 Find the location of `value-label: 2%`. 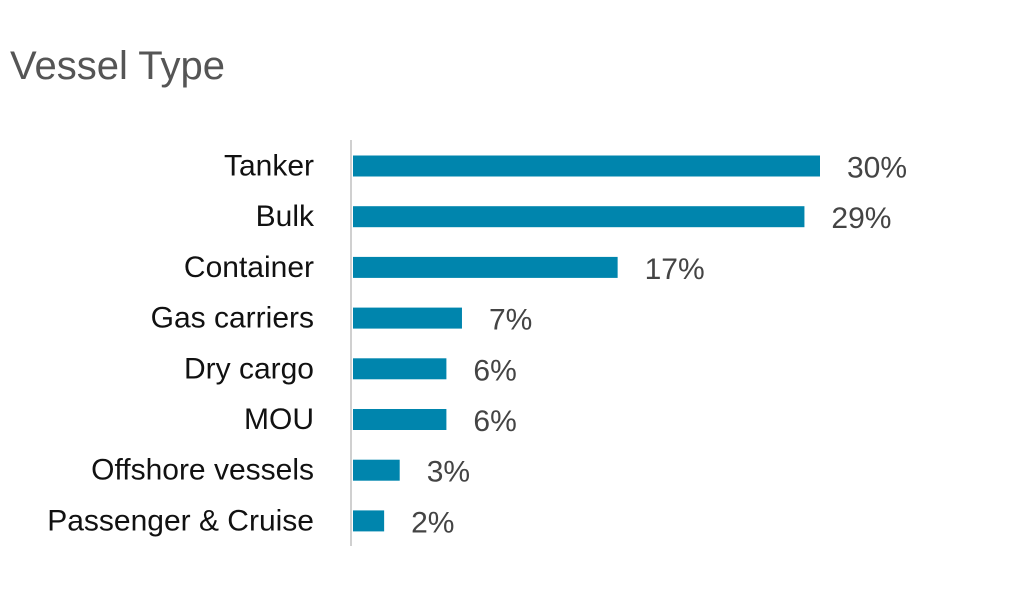

value-label: 2% is located at coordinates (432, 522).